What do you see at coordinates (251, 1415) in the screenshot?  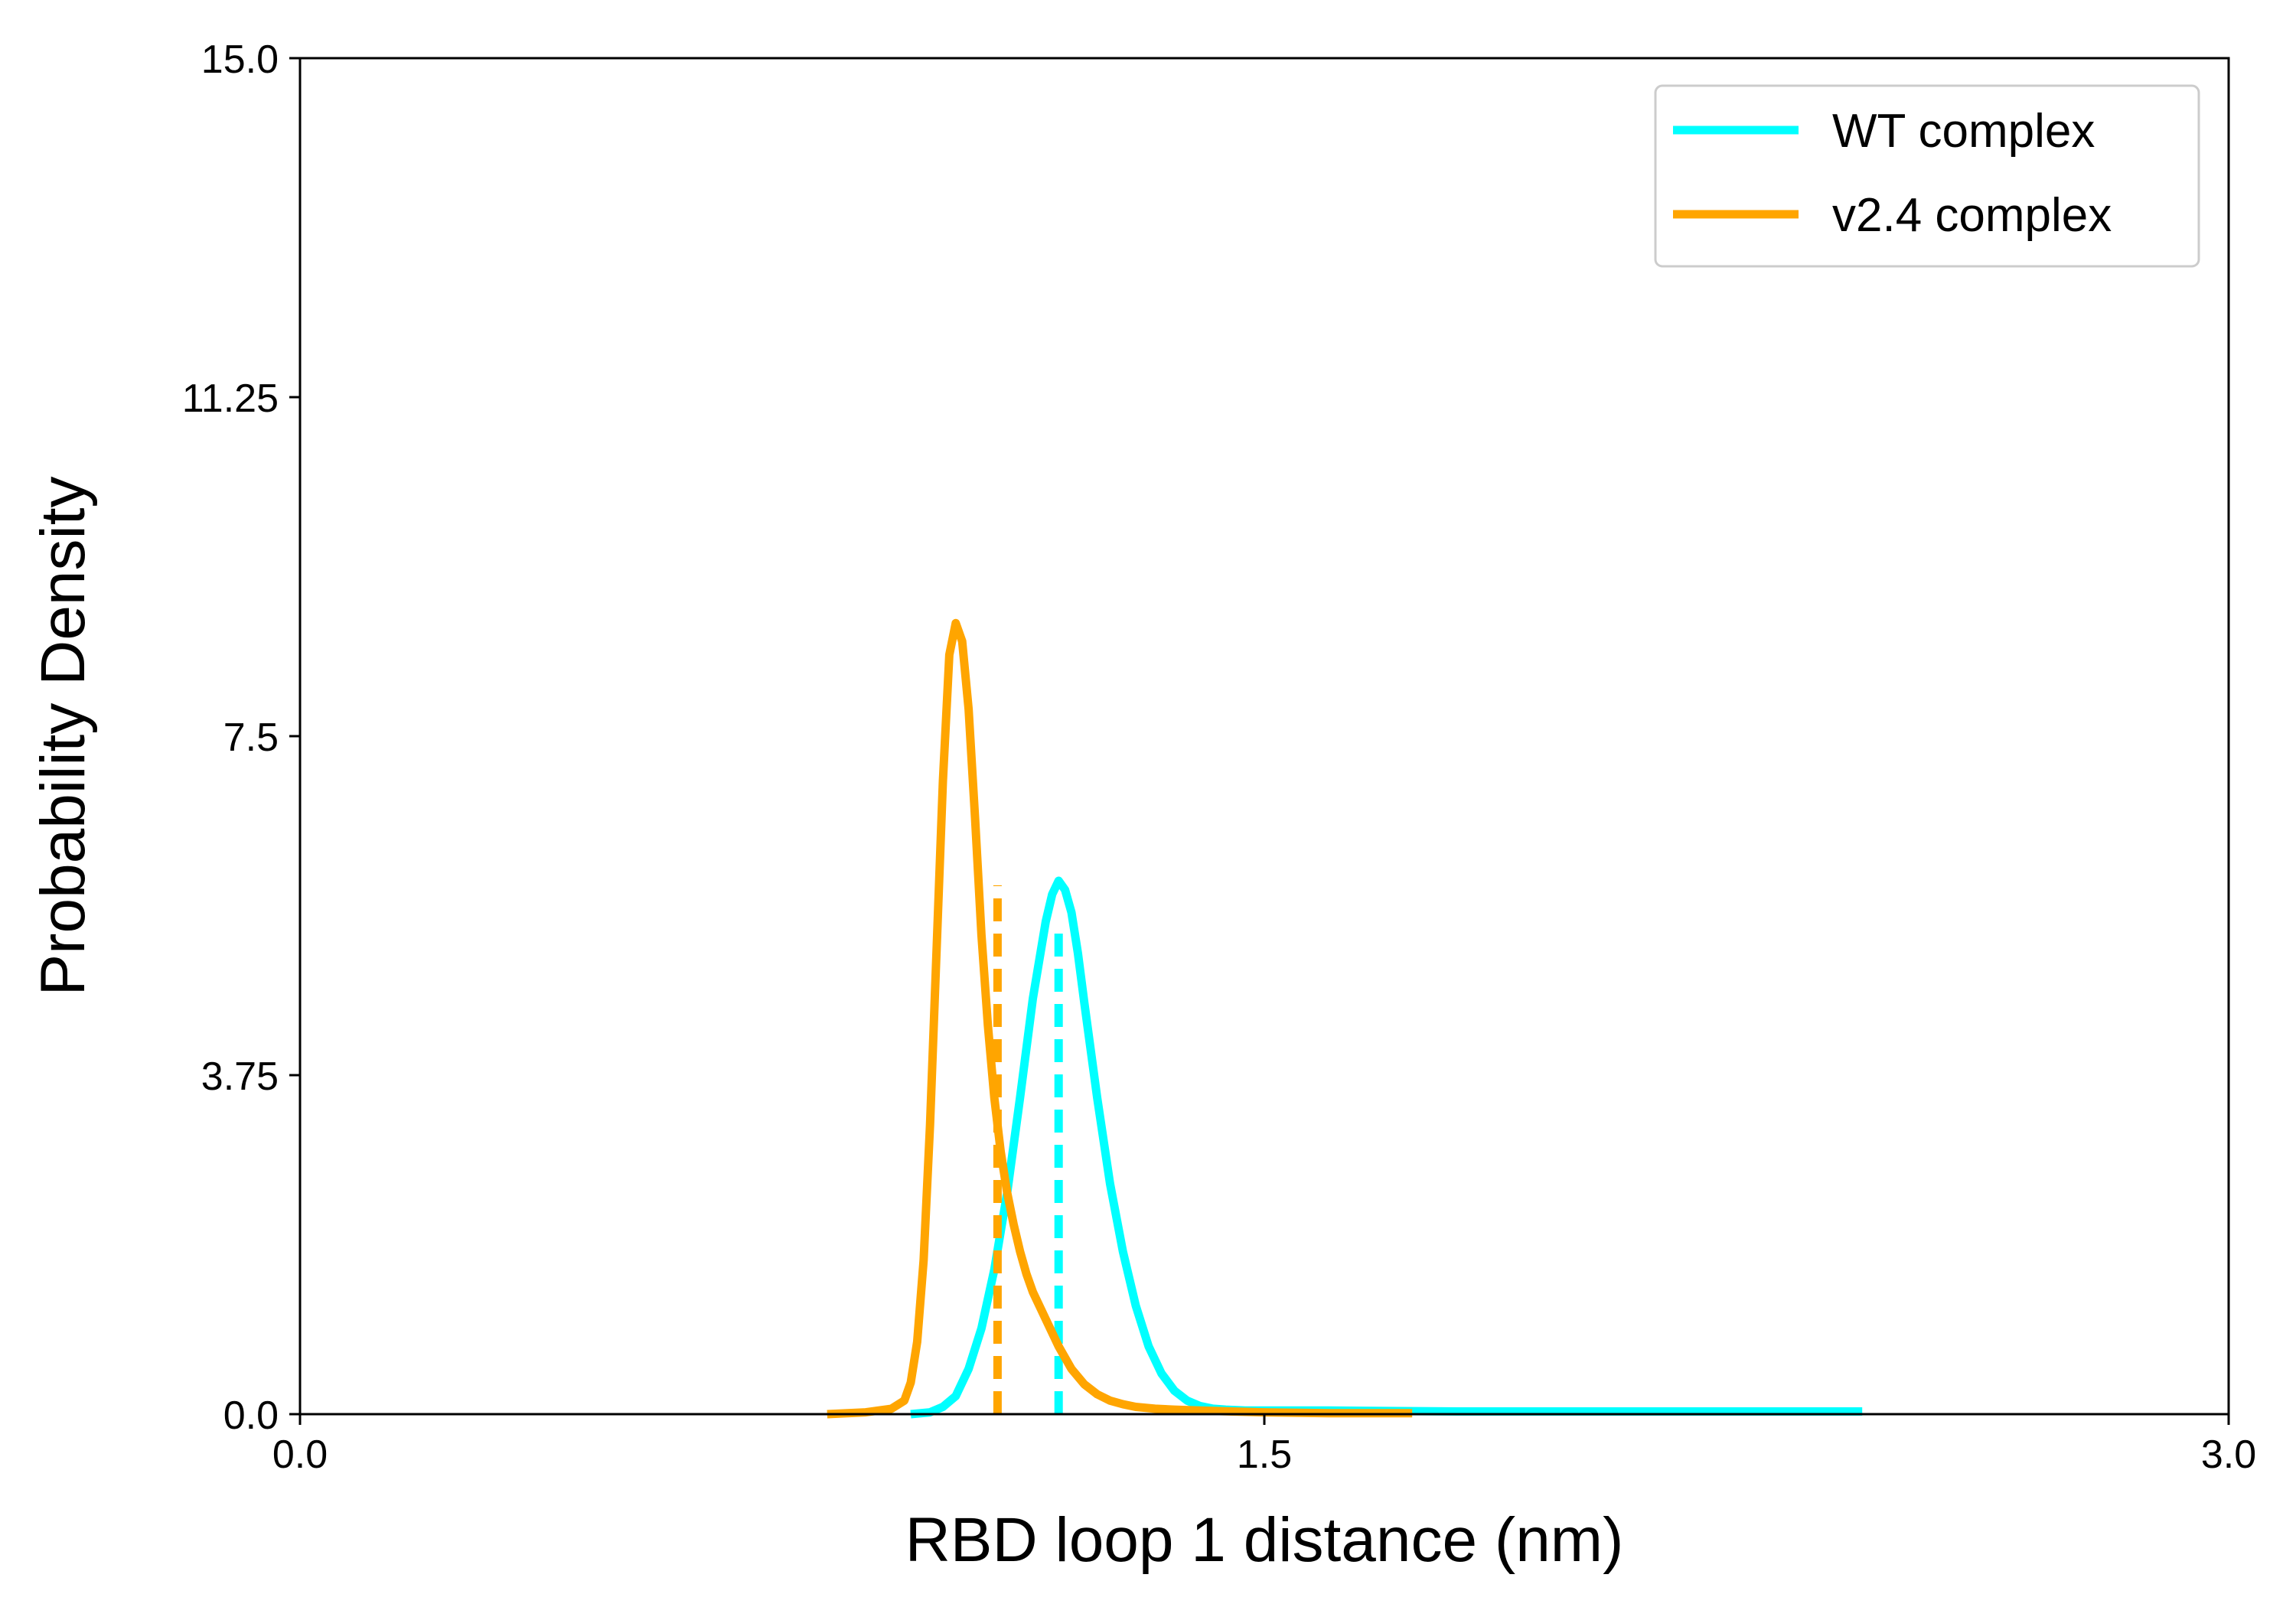 I see `y-tick-label: 0.0` at bounding box center [251, 1415].